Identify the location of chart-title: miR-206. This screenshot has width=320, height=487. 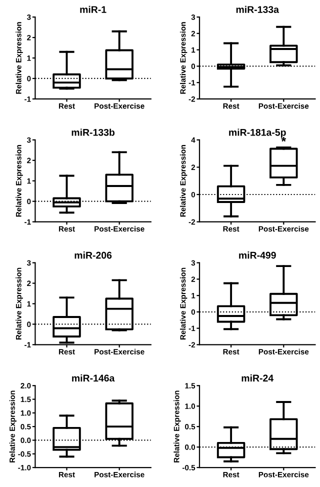
(93, 255).